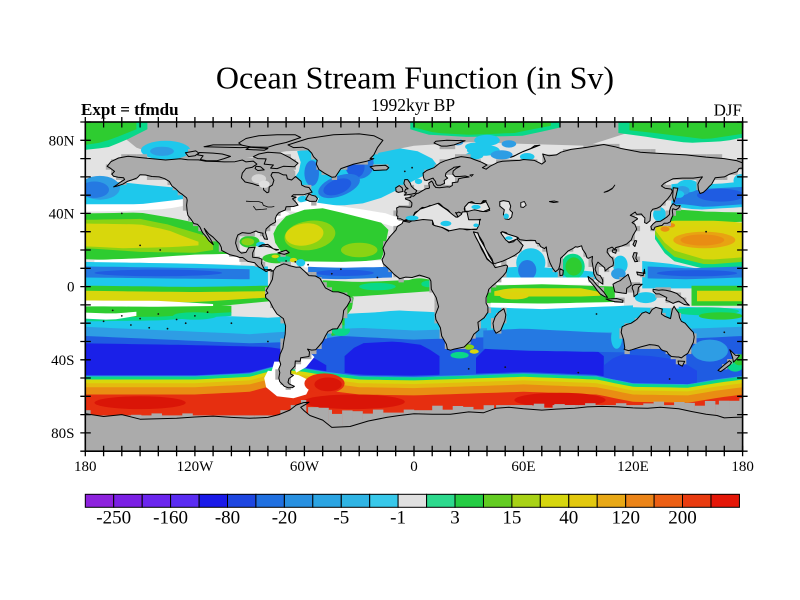 Image resolution: width=800 pixels, height=600 pixels. Describe the element at coordinates (568, 518) in the screenshot. I see `svg-text: 40` at that location.